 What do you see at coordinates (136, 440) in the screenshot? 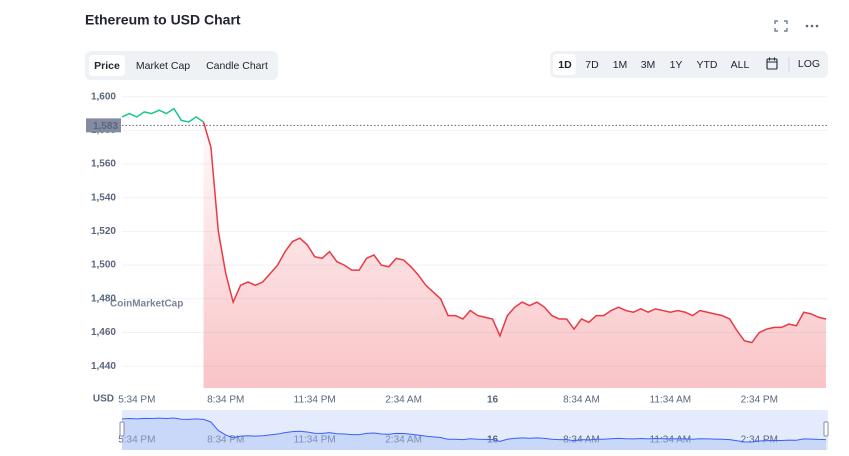
I see `navigator-label: 5:34 PM` at bounding box center [136, 440].